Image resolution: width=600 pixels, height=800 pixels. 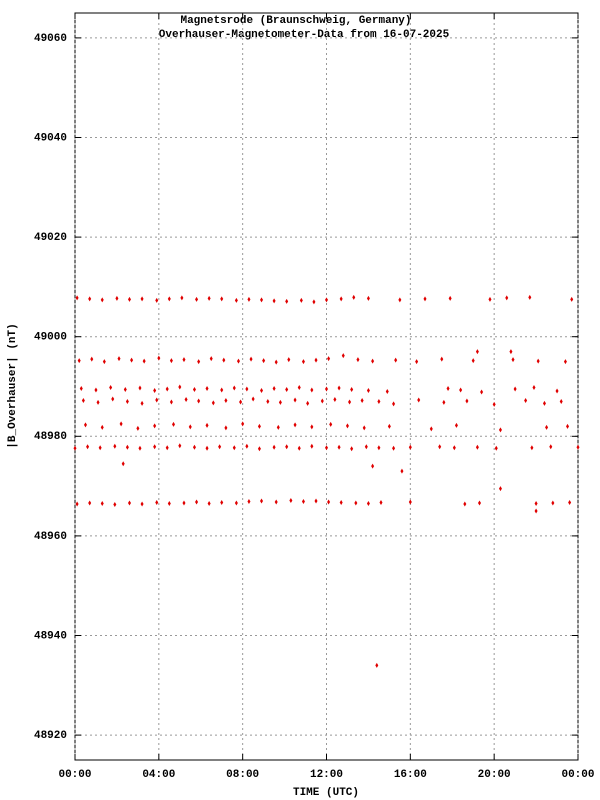 I want to click on x-axis-label: TIME (UTC), so click(x=326, y=793).